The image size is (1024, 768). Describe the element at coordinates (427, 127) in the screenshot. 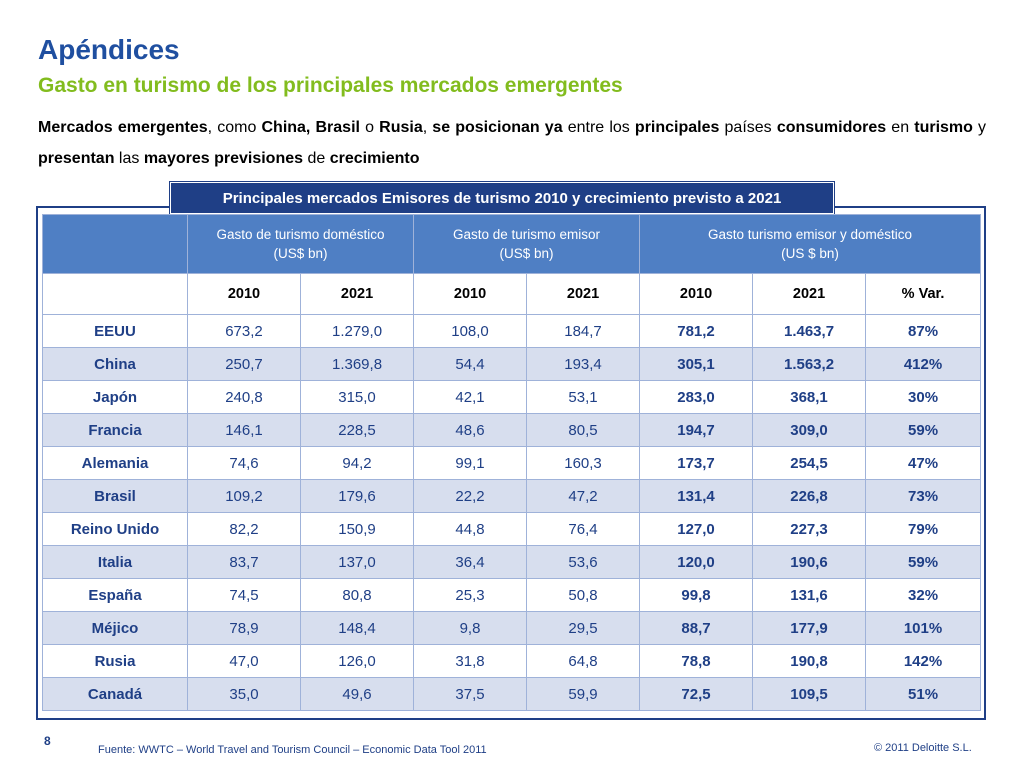

I see `intro-text: ,` at that location.